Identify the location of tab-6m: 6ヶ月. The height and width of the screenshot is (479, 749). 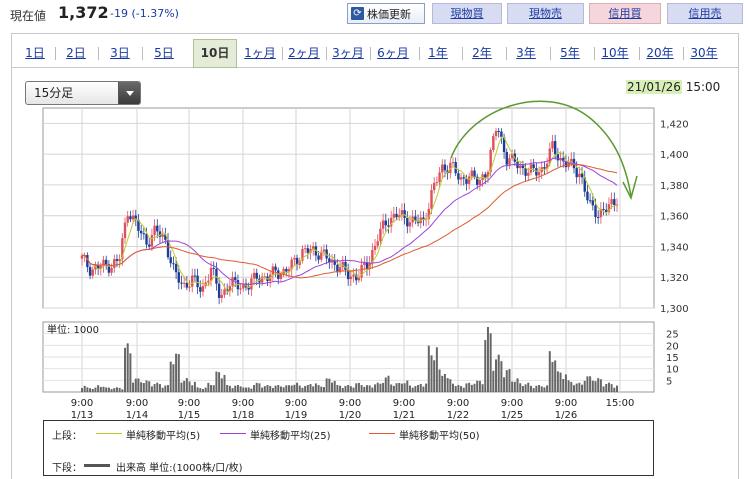
(393, 53).